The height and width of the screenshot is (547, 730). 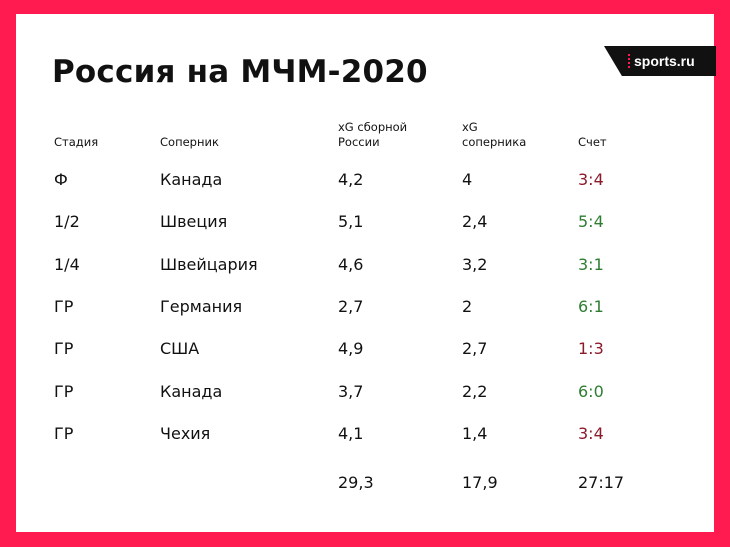 I want to click on total-score: 27:17, so click(x=601, y=482).